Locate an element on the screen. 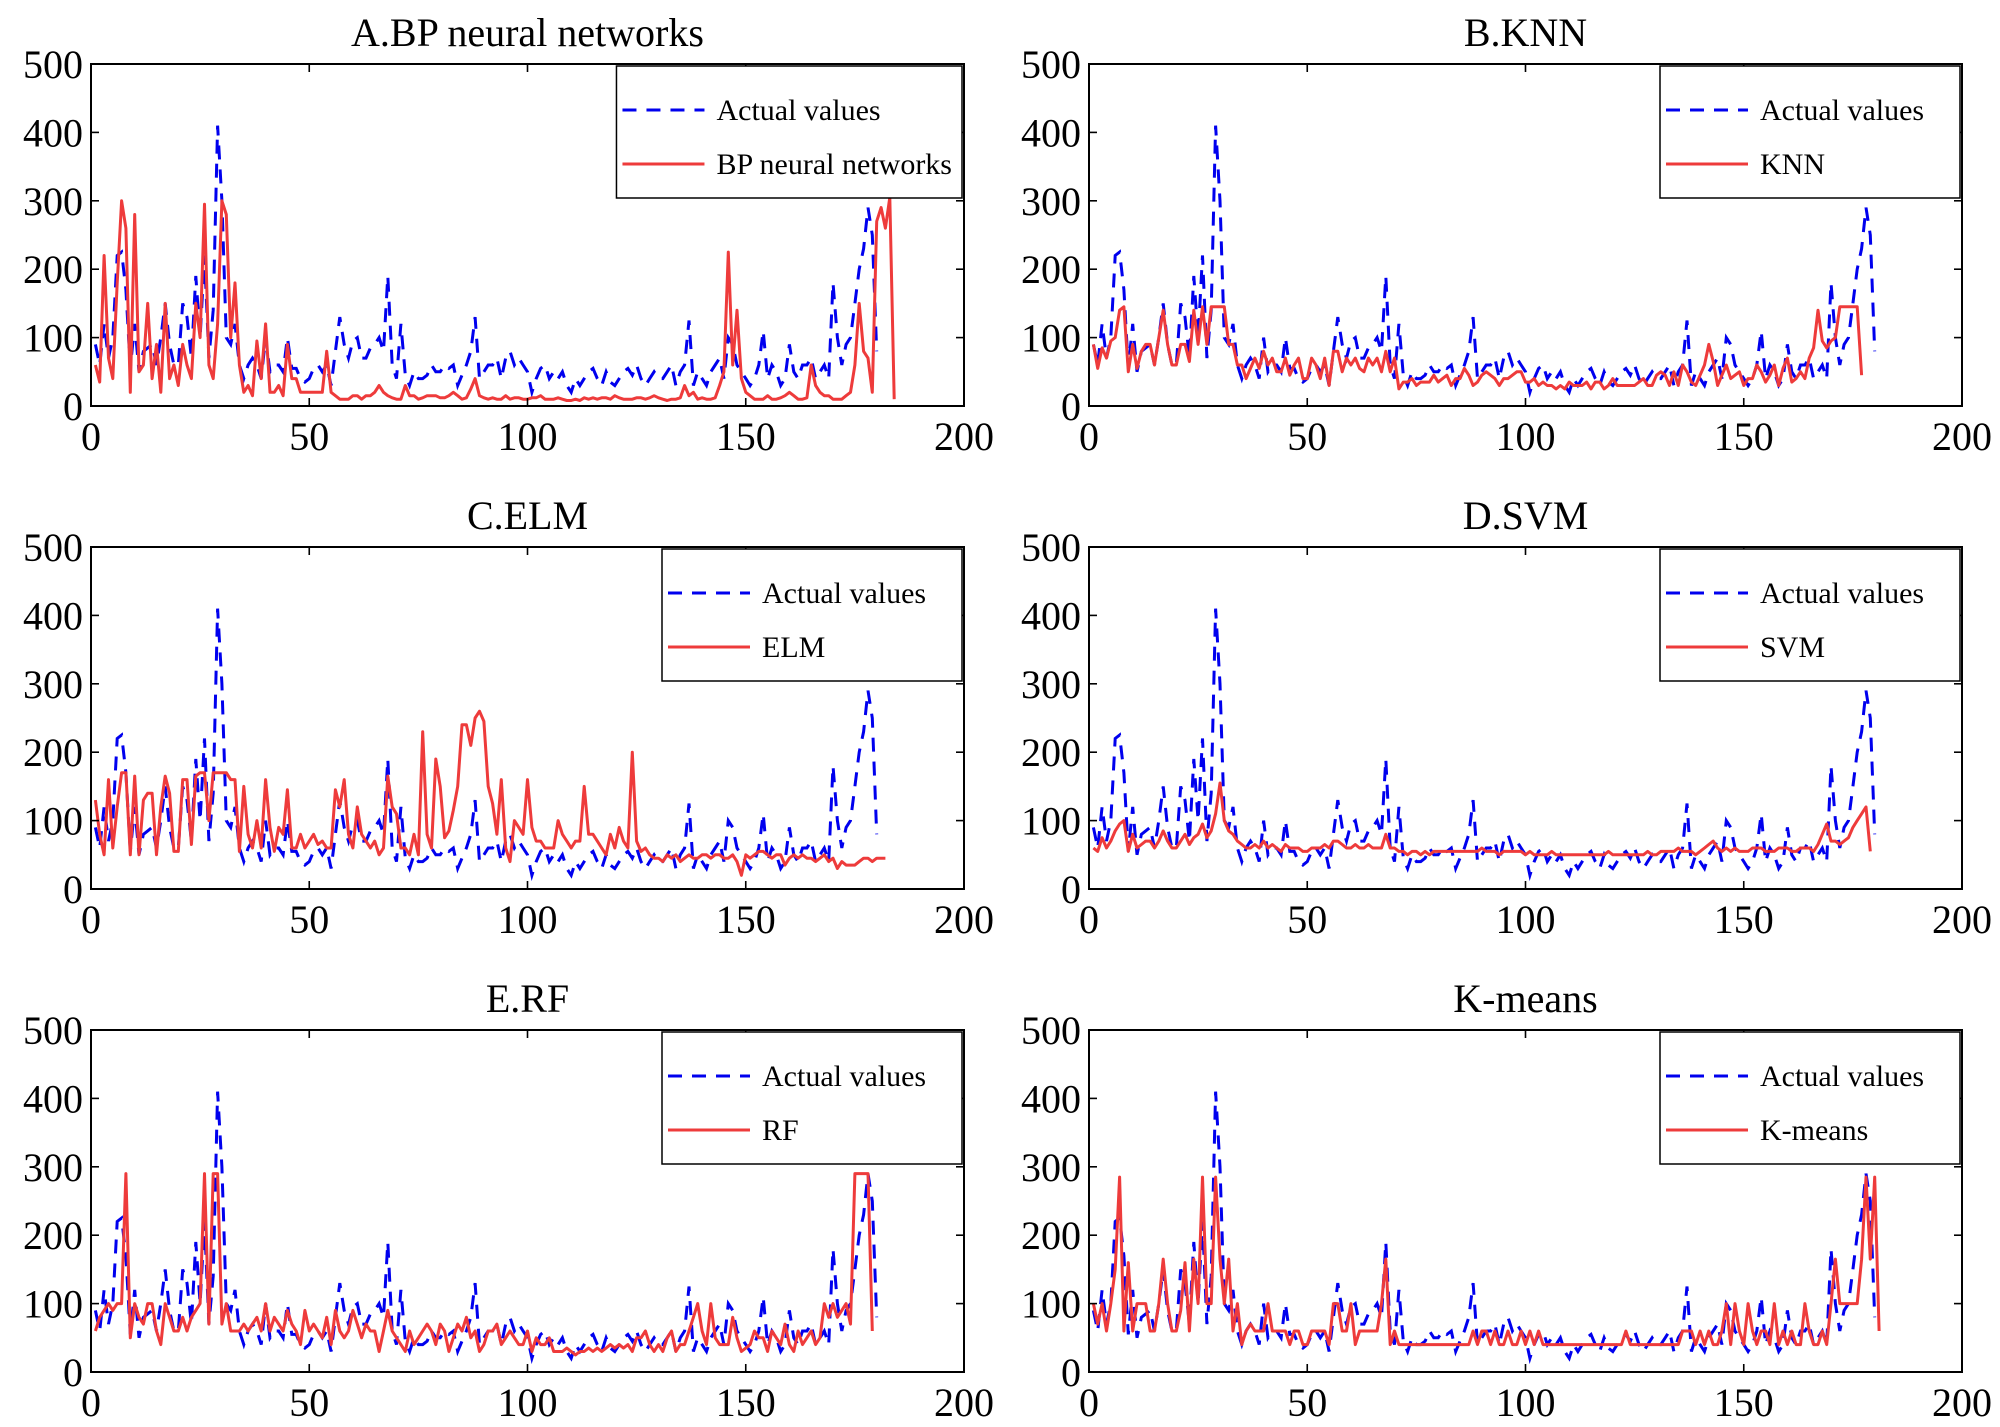  legend-prediction-label: K-means is located at coordinates (1814, 1130).